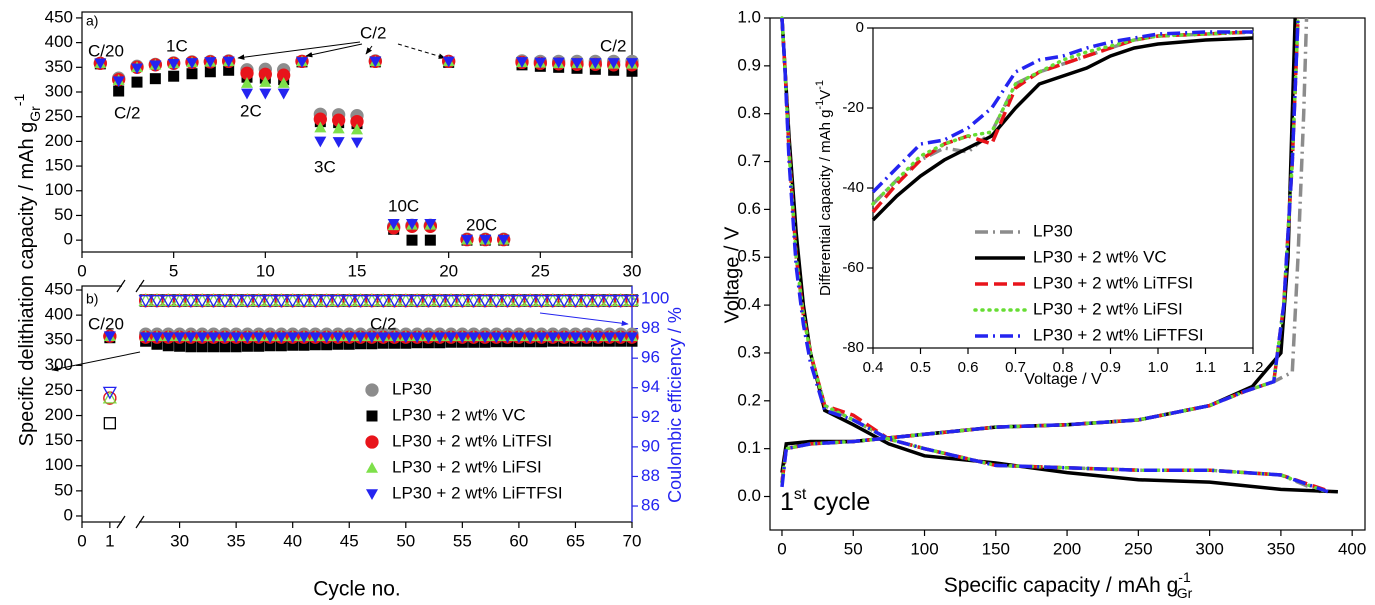 Image resolution: width=1375 pixels, height=605 pixels. Describe the element at coordinates (477, 492) in the screenshot. I see `legend-label: LP30 + 2 wt% LiFTFSI` at that location.